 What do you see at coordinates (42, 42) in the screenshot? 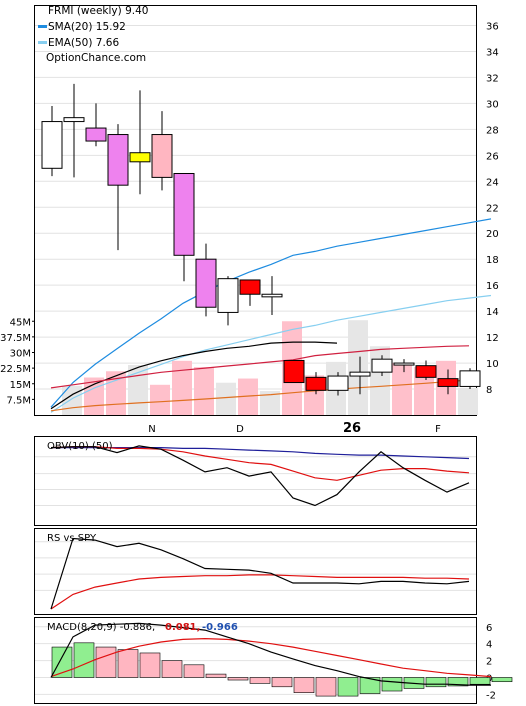
I see `ema-swatch` at bounding box center [42, 42].